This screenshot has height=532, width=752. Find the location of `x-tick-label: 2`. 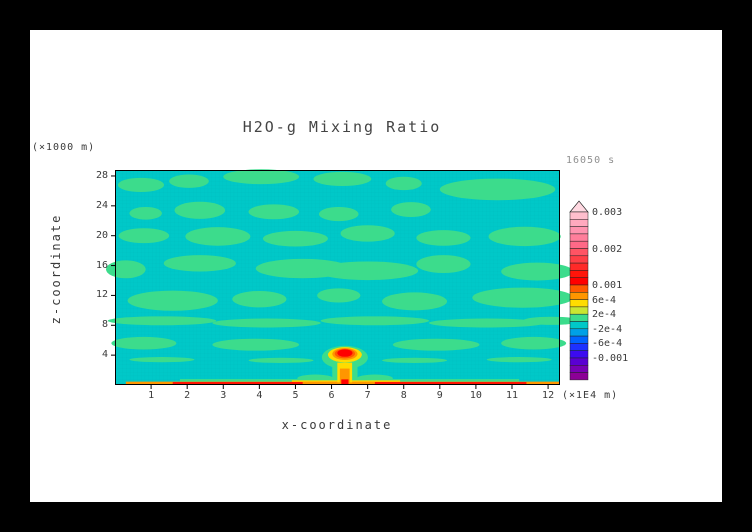

x-tick-label: 2 is located at coordinates (187, 395).